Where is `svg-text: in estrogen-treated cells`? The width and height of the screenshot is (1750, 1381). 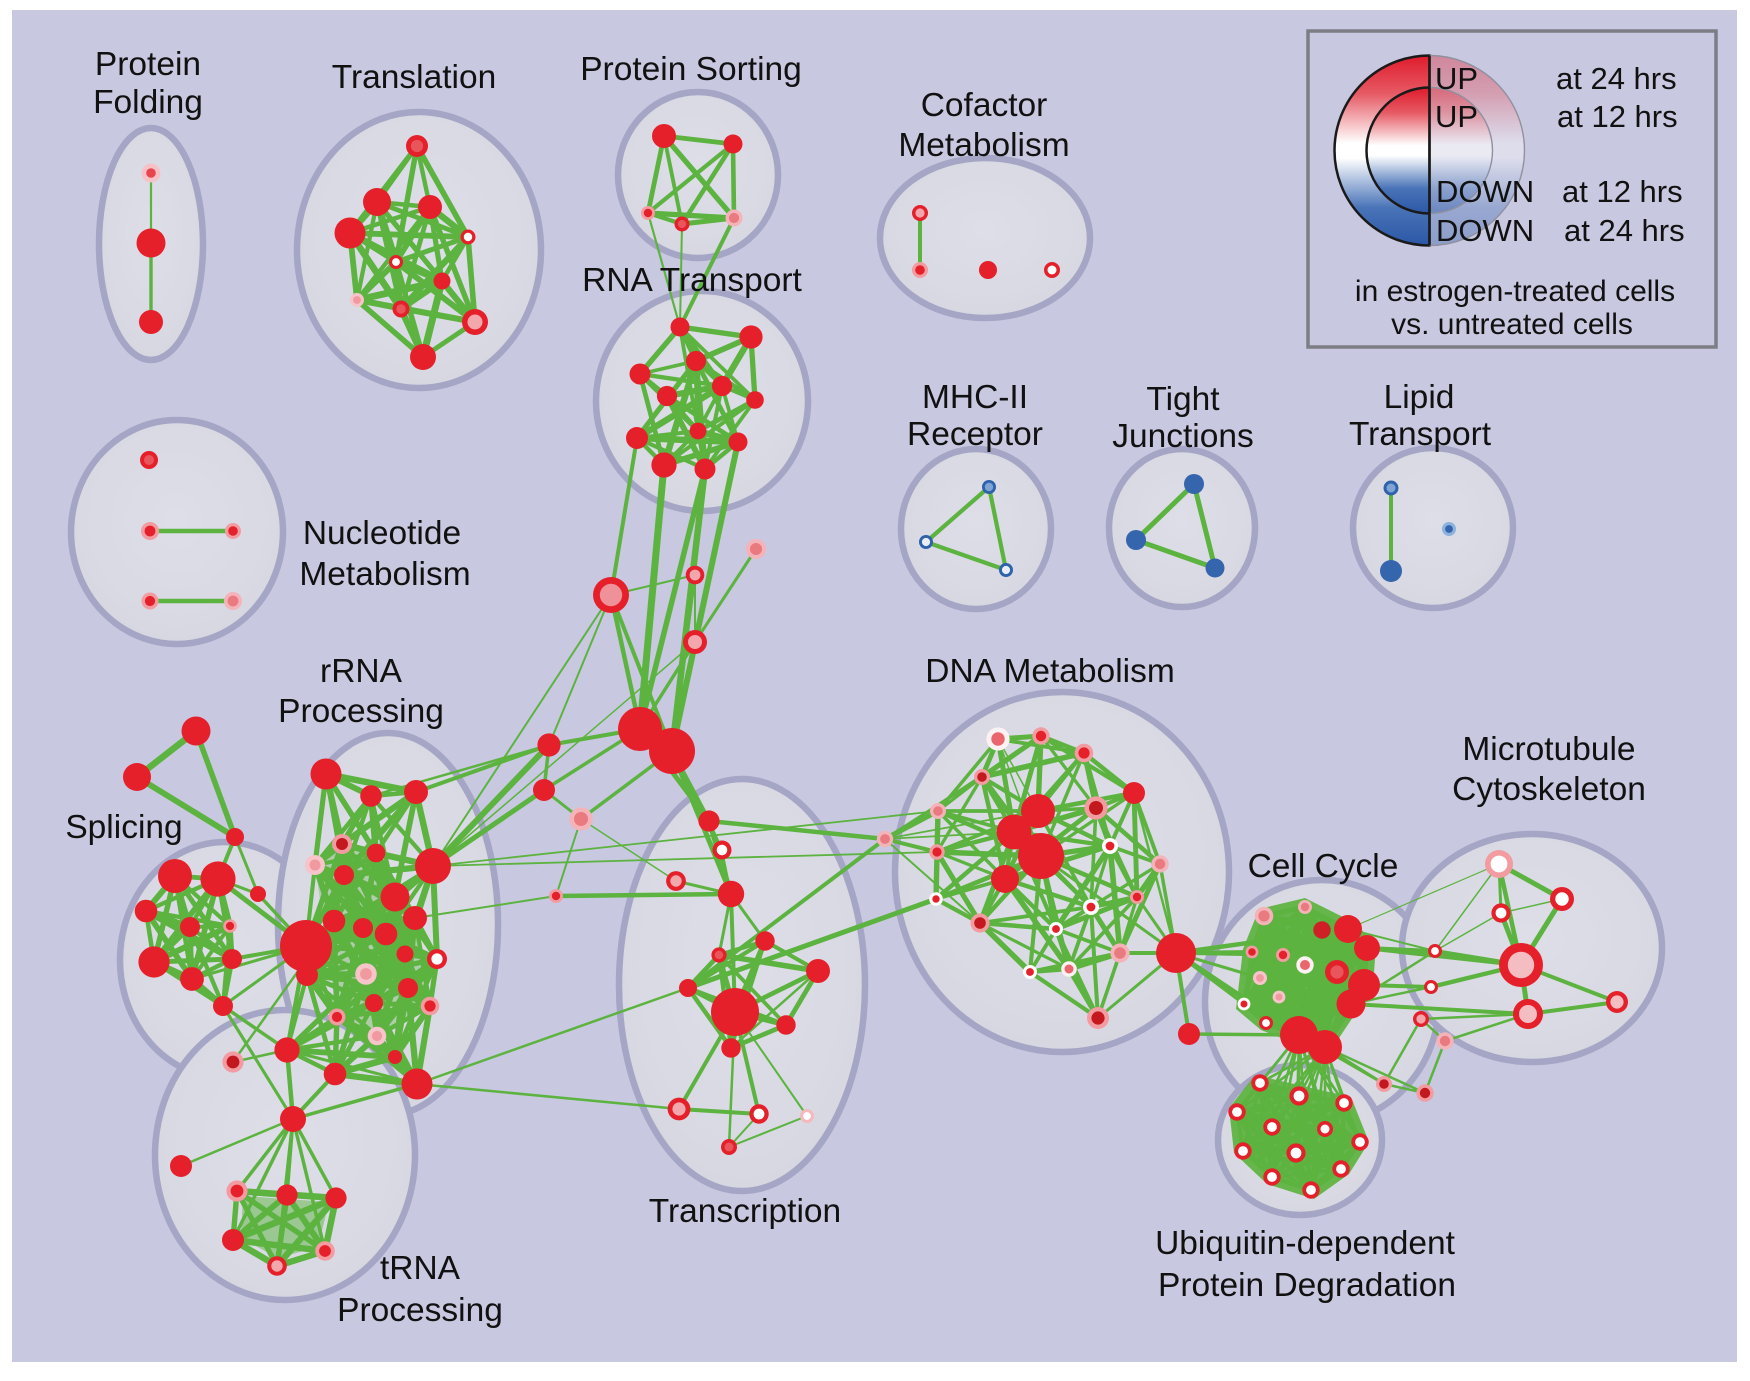 svg-text: in estrogen-treated cells is located at coordinates (1515, 291).